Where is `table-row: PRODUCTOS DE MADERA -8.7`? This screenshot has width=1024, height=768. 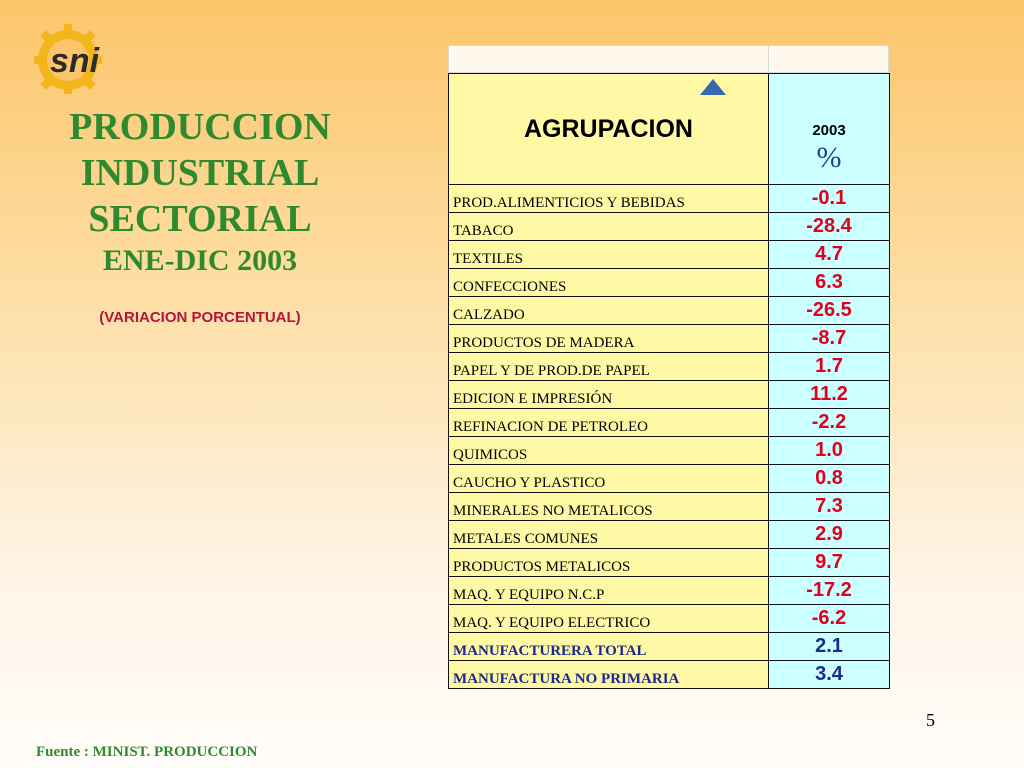
table-row: PRODUCTOS DE MADERA -8.7 is located at coordinates (669, 338).